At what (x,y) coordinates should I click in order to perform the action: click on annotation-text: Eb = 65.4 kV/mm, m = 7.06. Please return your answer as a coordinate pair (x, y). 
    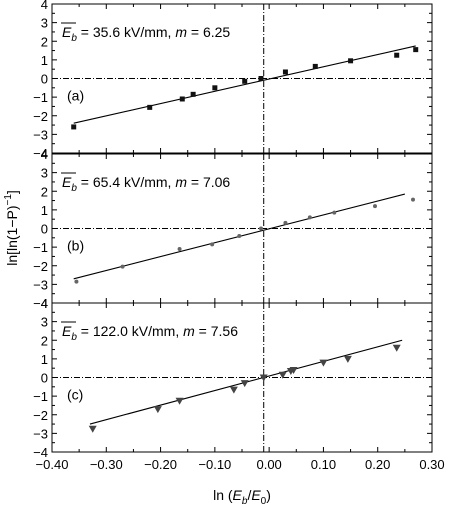
    Looking at the image, I should click on (146, 184).